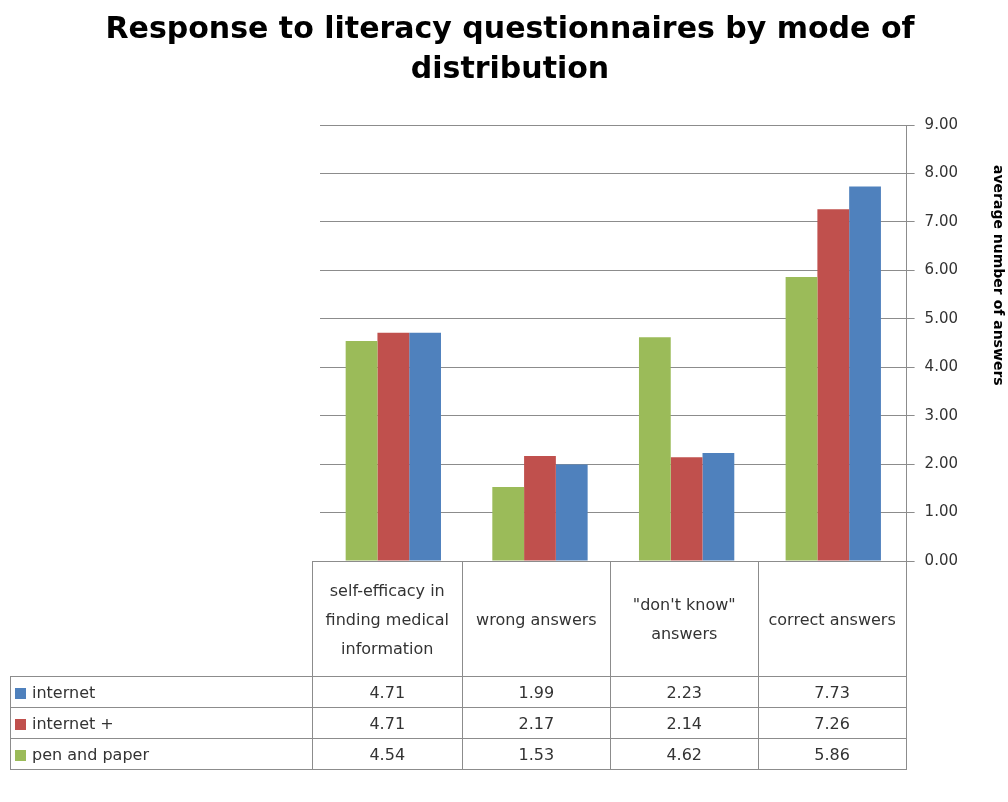 Image resolution: width=1008 pixels, height=802 pixels. I want to click on x-tick-label: self-efficacy in finding medical information, so click(387, 619).